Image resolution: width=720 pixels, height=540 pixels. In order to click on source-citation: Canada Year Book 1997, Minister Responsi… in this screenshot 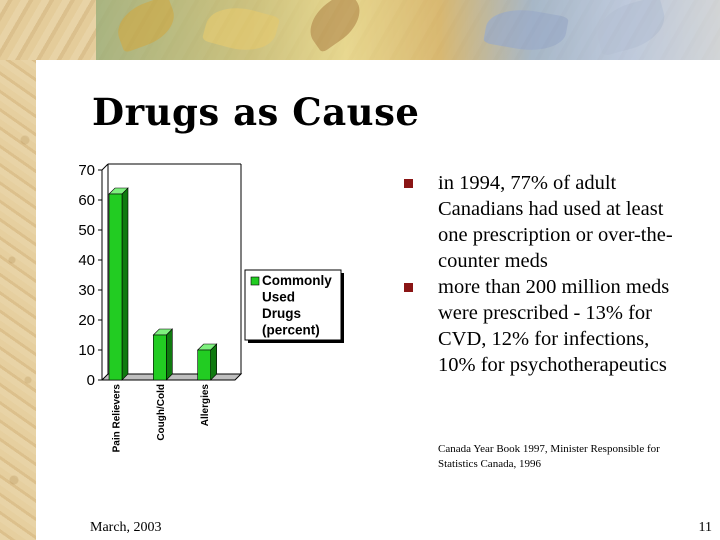, I will do `click(549, 456)`.